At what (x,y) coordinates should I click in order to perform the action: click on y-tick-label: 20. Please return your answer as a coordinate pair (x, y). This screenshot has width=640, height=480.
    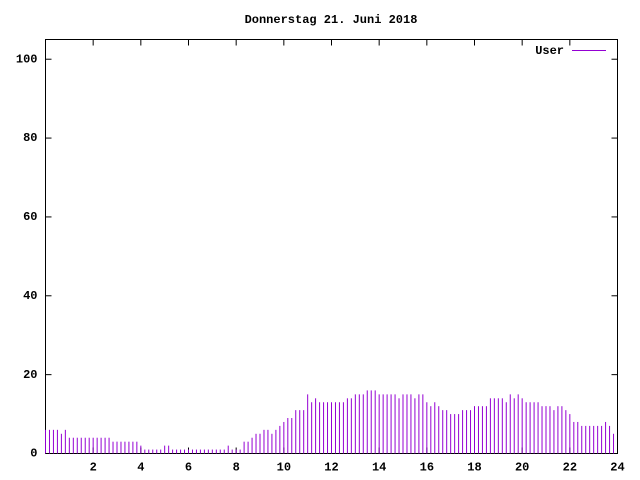
    Looking at the image, I should click on (30, 375).